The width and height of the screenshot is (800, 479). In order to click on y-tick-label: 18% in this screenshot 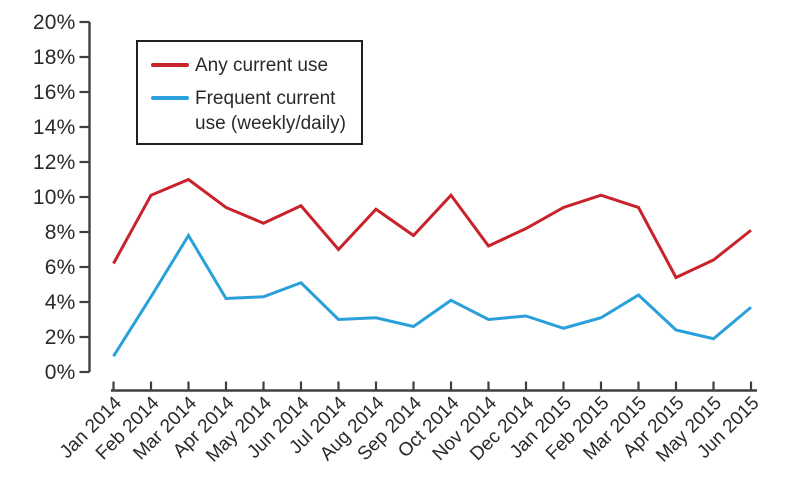, I will do `click(54, 57)`.